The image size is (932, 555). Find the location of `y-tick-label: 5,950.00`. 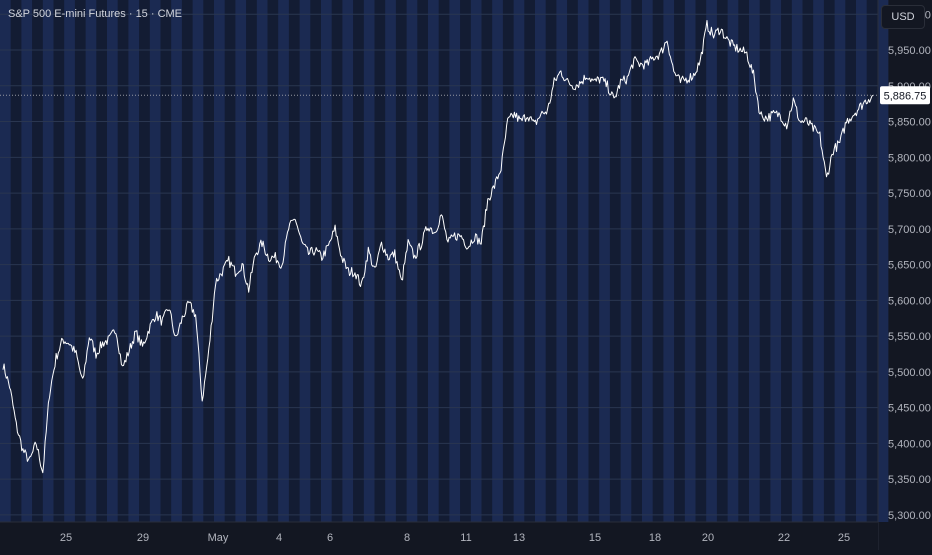

y-tick-label: 5,950.00 is located at coordinates (909, 51).